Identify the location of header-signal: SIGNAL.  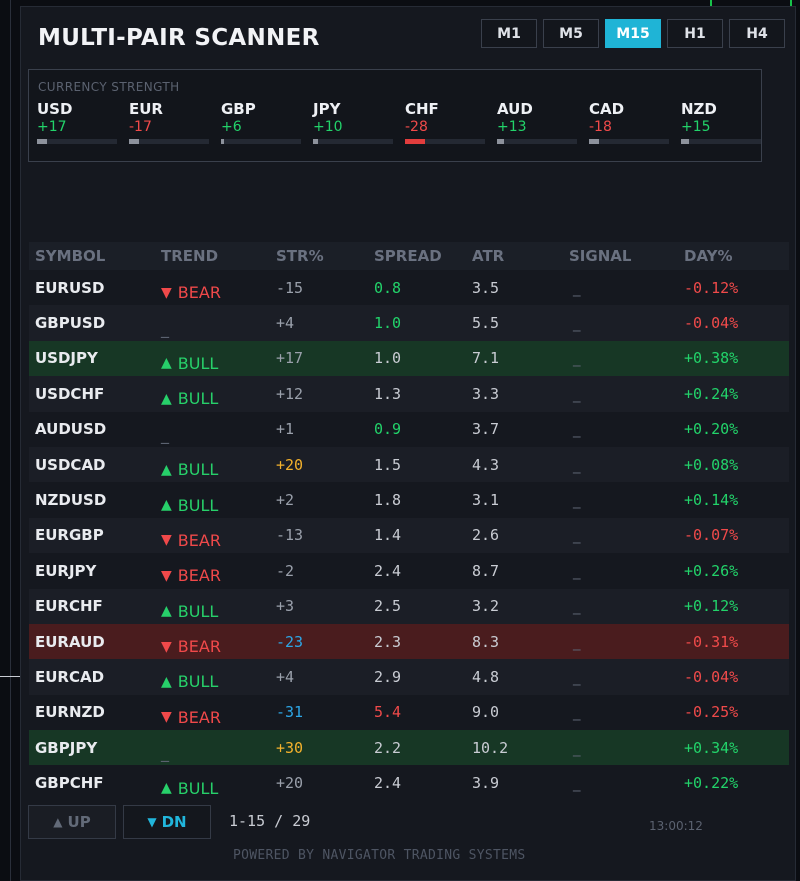
(600, 256).